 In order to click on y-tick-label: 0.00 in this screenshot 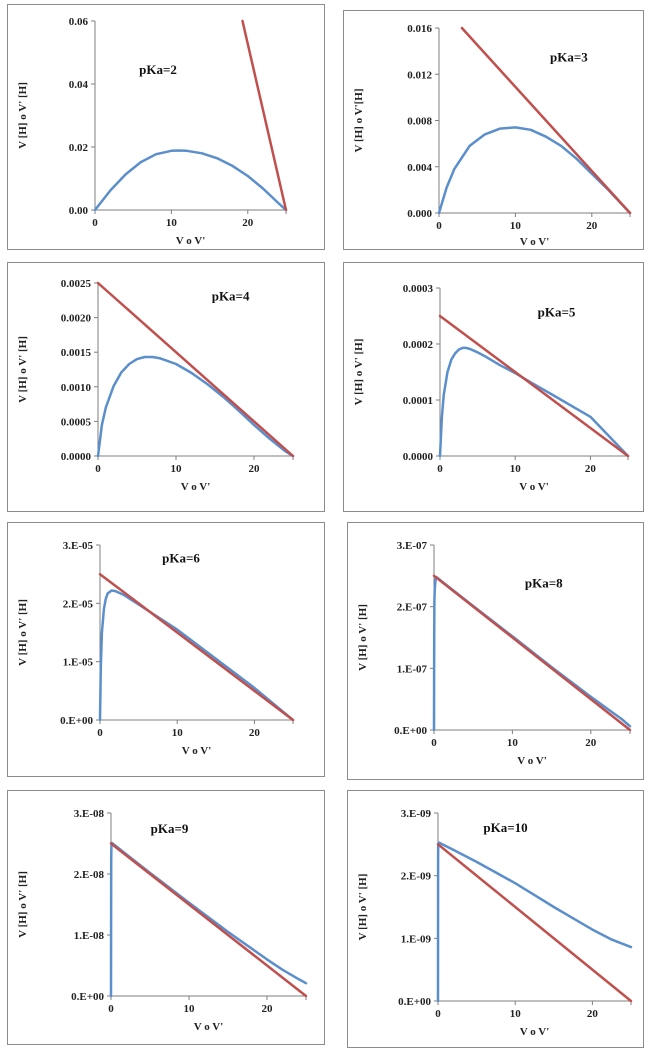, I will do `click(79, 211)`.